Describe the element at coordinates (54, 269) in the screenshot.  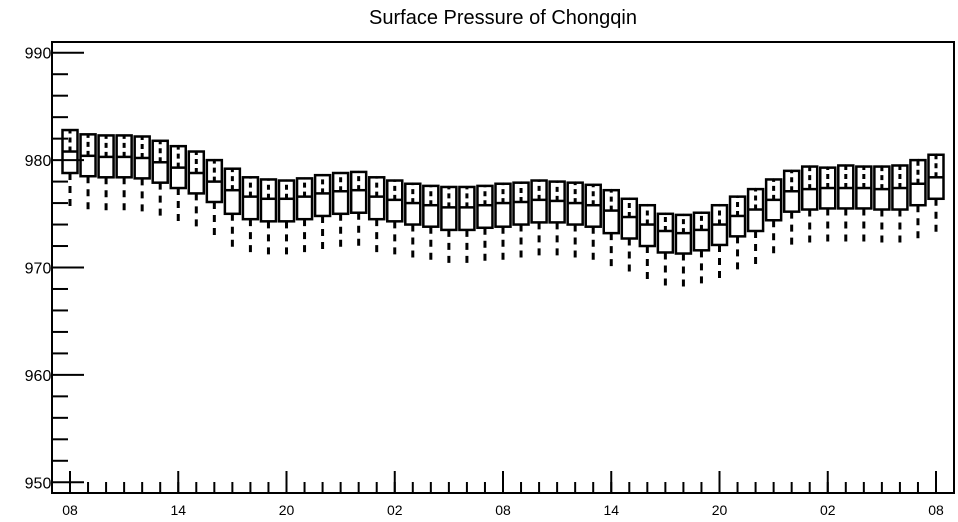
I see `y-axis: 950 960 970 980 990` at that location.